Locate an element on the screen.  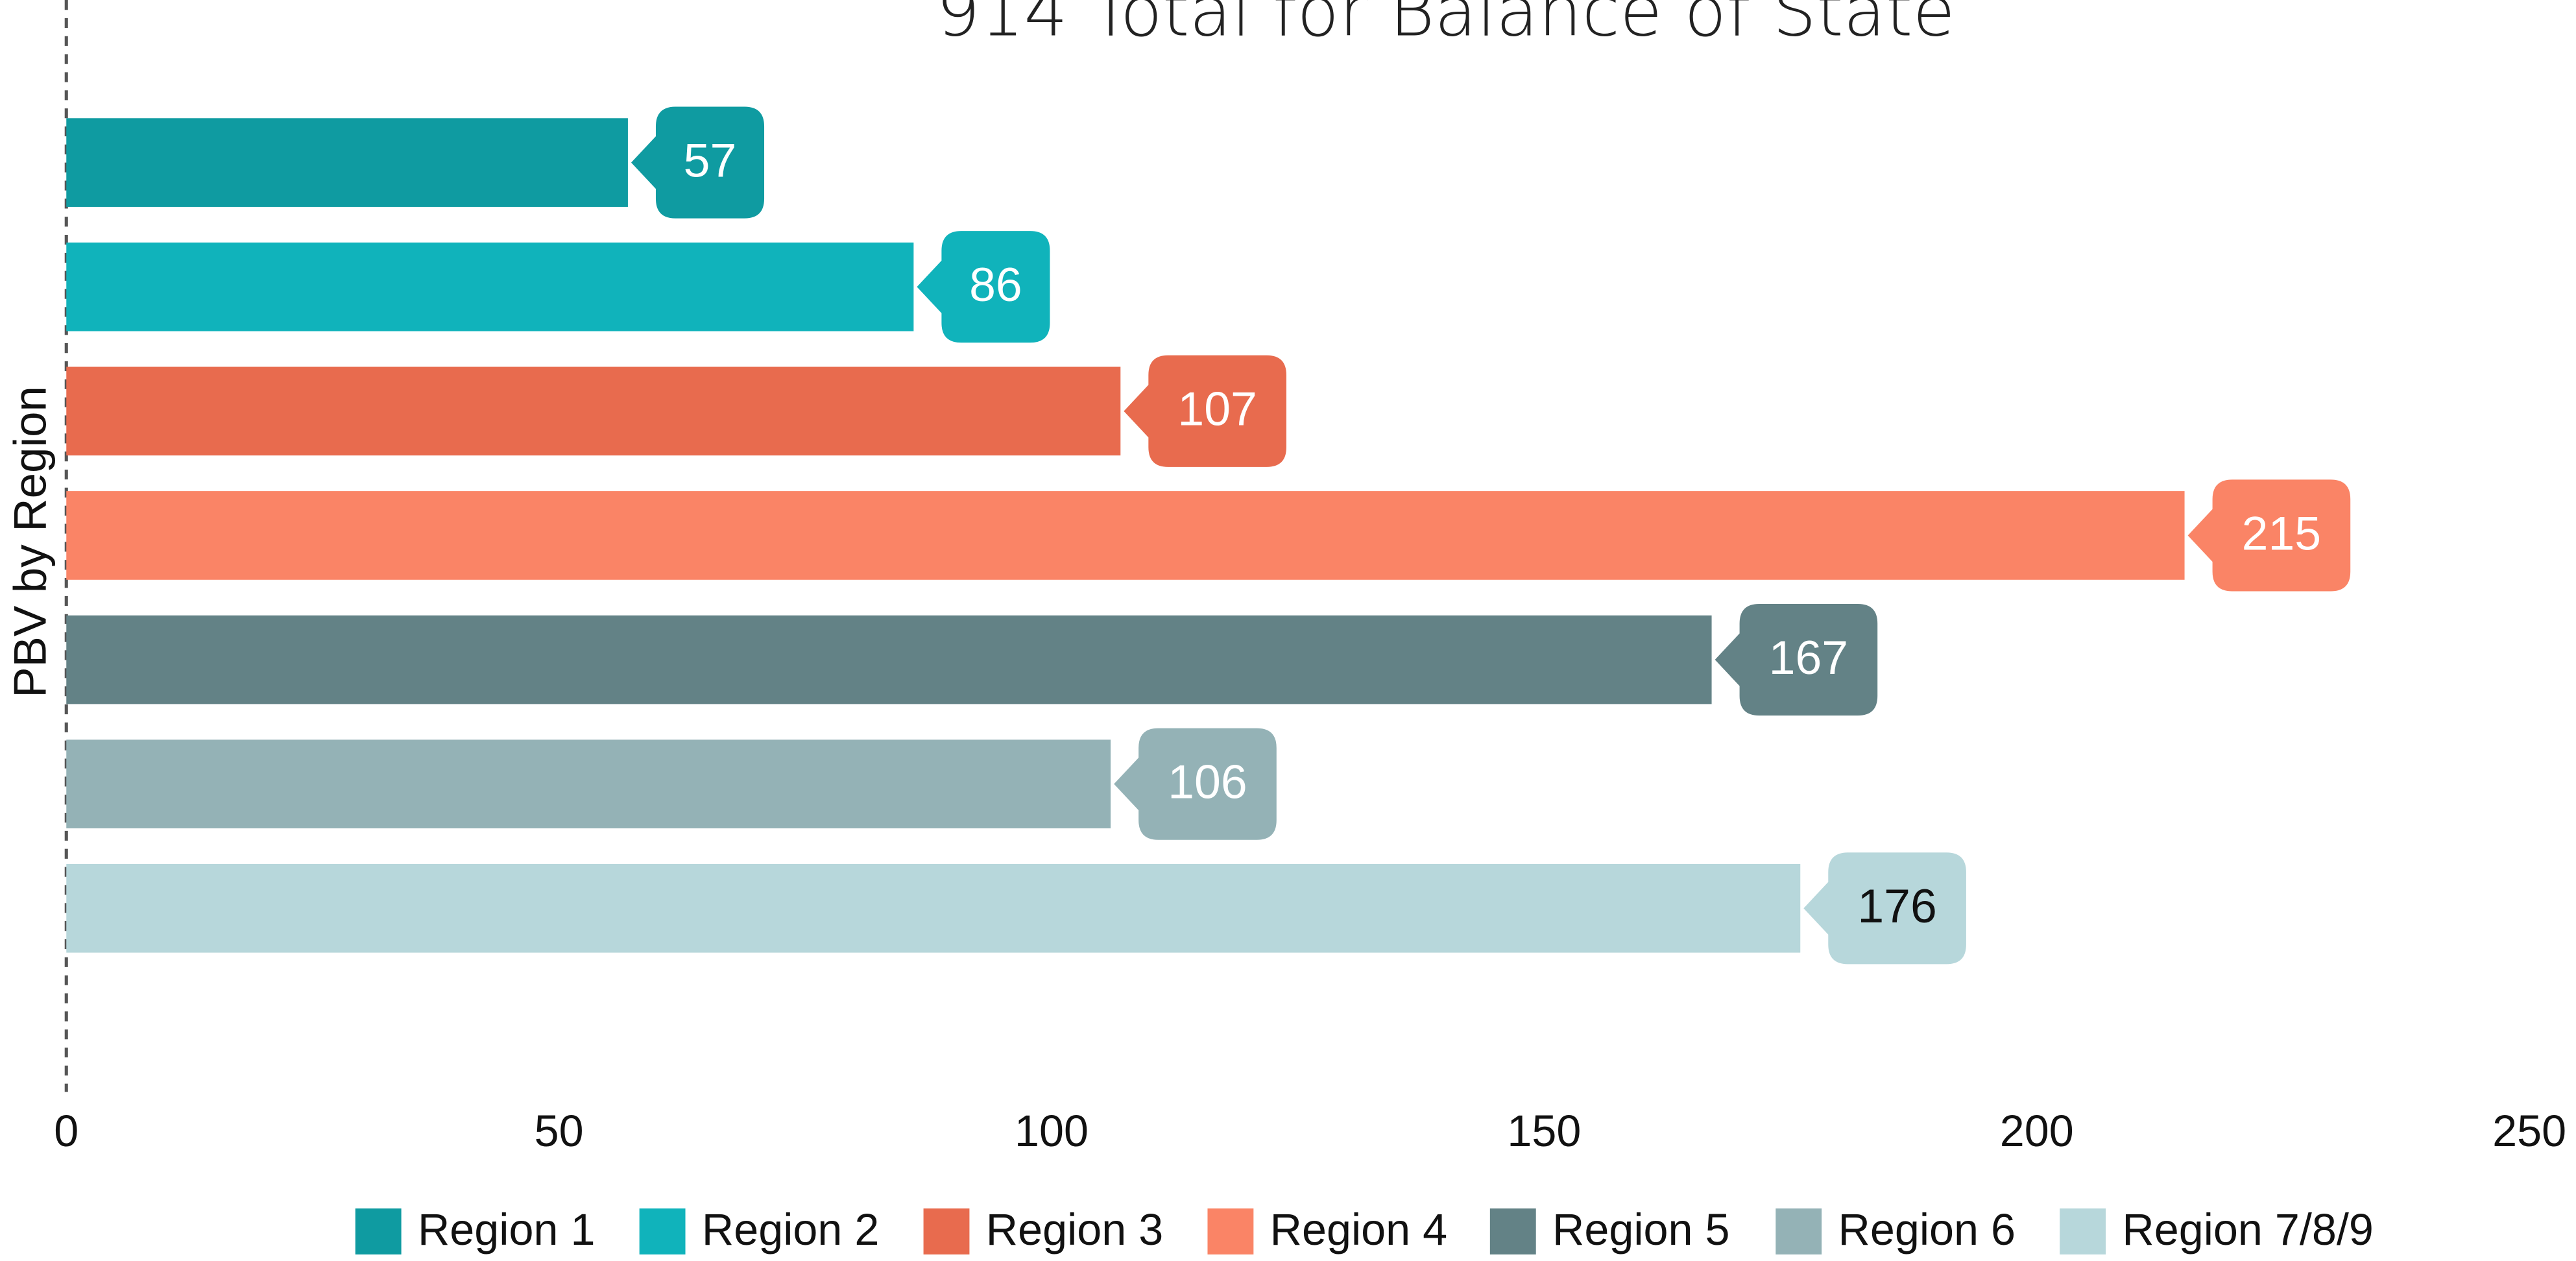
x-tick-label: 150 is located at coordinates (1544, 1131).